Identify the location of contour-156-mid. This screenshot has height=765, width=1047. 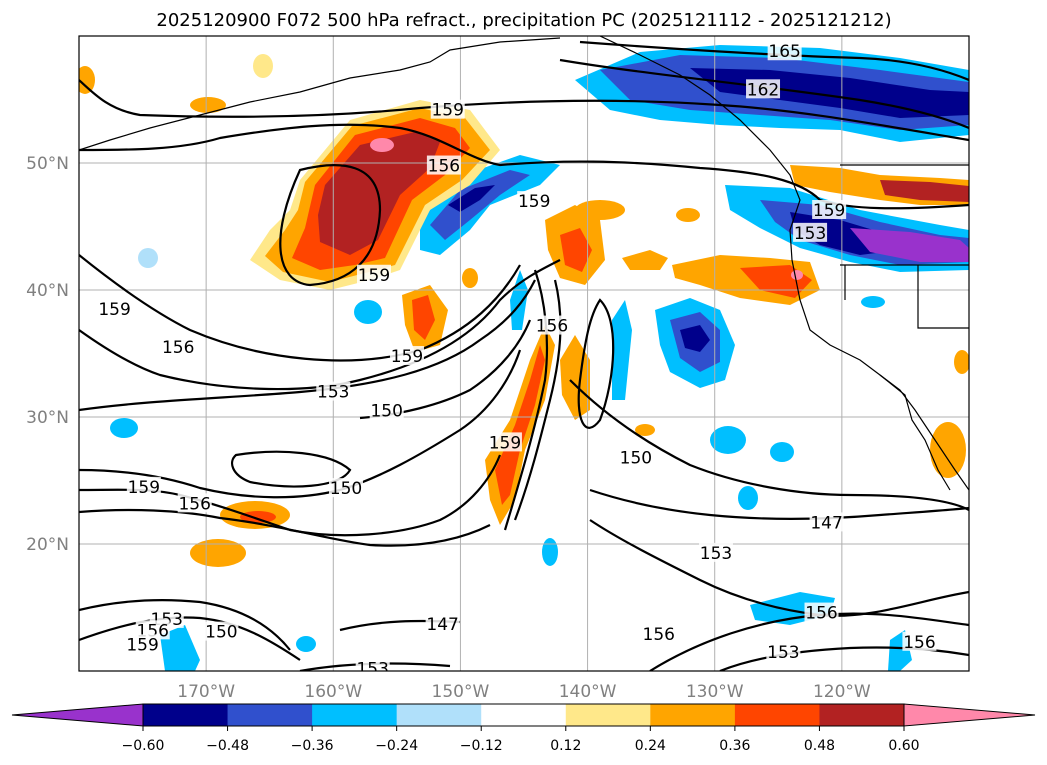
(320, 325).